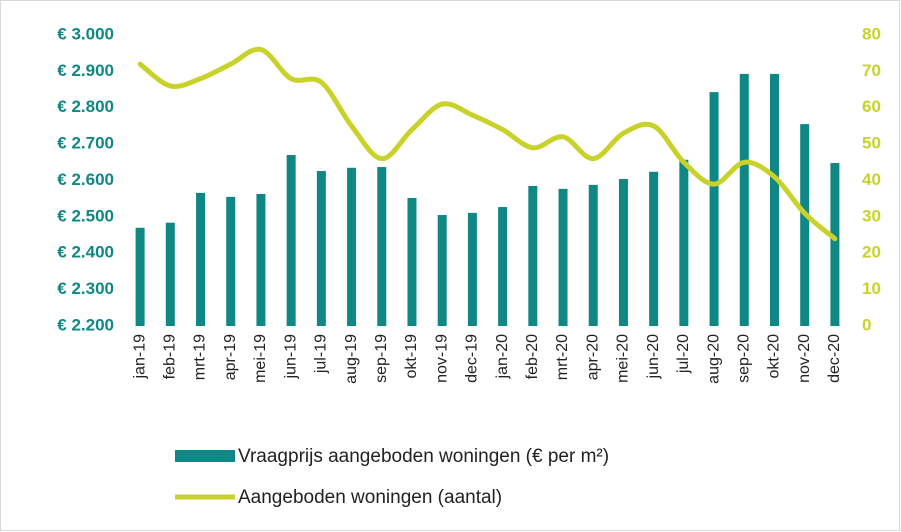  What do you see at coordinates (623, 358) in the screenshot?
I see `x-tick-label: mei-20` at bounding box center [623, 358].